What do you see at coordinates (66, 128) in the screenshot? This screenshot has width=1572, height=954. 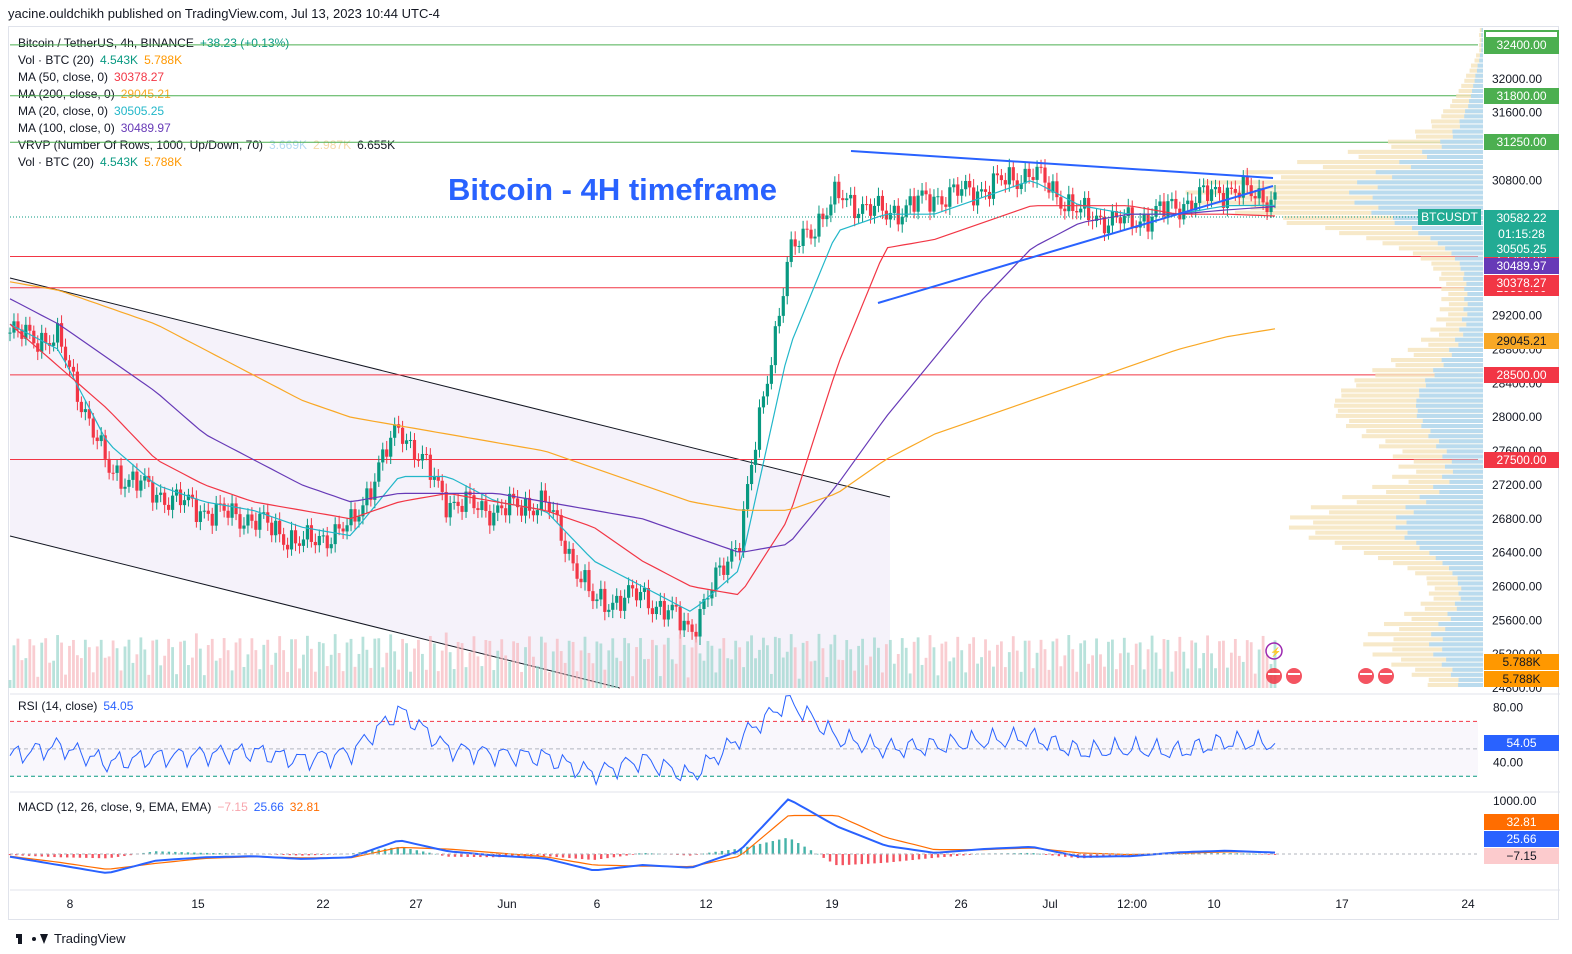 I see `ma100-name: MA (100, close, 0)` at bounding box center [66, 128].